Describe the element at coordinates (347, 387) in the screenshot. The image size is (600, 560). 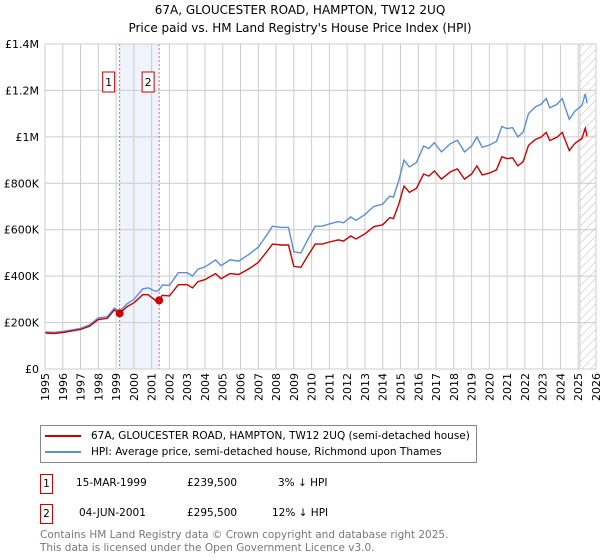
I see `x-tick-label: 2012` at that location.